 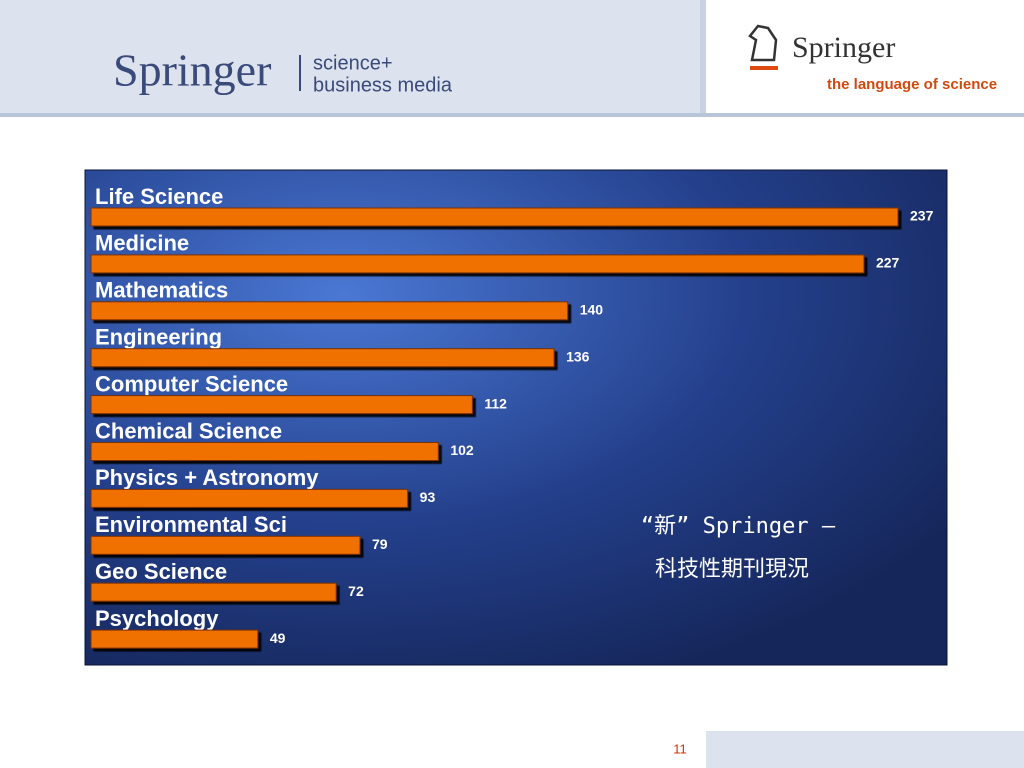 I want to click on header-band, so click(x=353, y=56).